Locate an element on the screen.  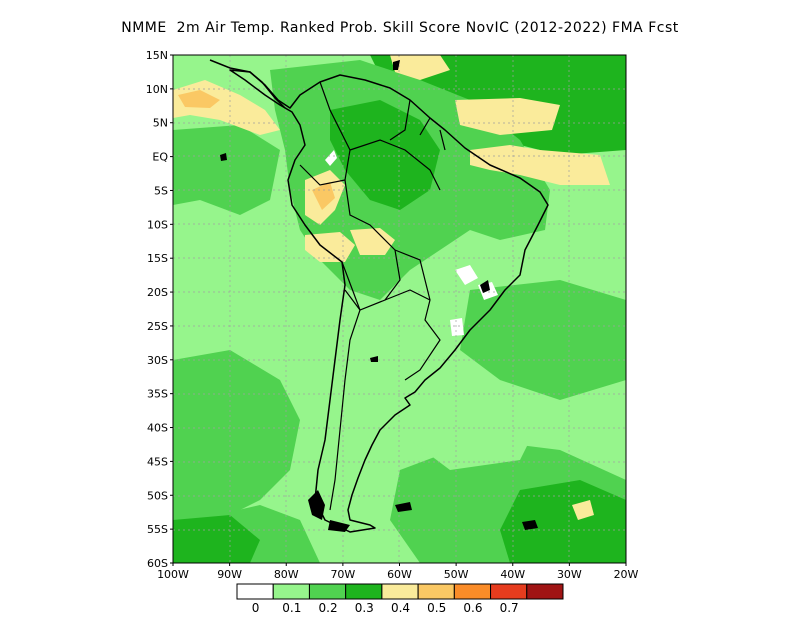
central-america-coast is located at coordinates (247, 84).